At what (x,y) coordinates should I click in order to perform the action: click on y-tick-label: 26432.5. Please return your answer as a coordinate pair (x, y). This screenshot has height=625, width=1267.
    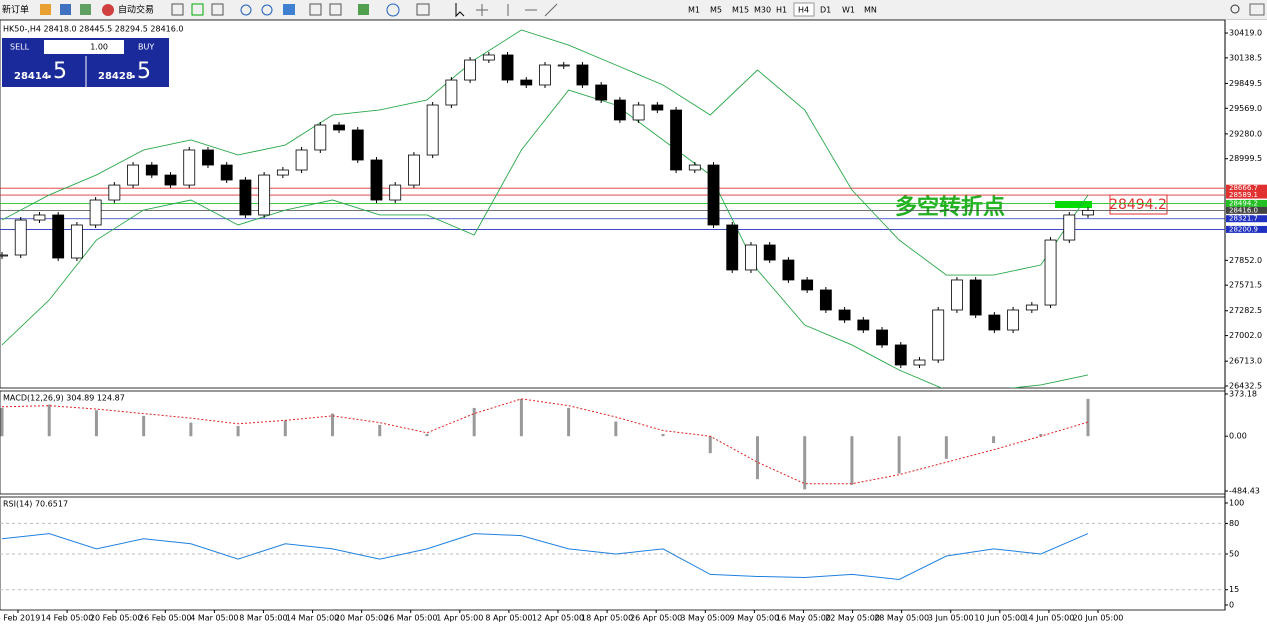
    Looking at the image, I should click on (1245, 386).